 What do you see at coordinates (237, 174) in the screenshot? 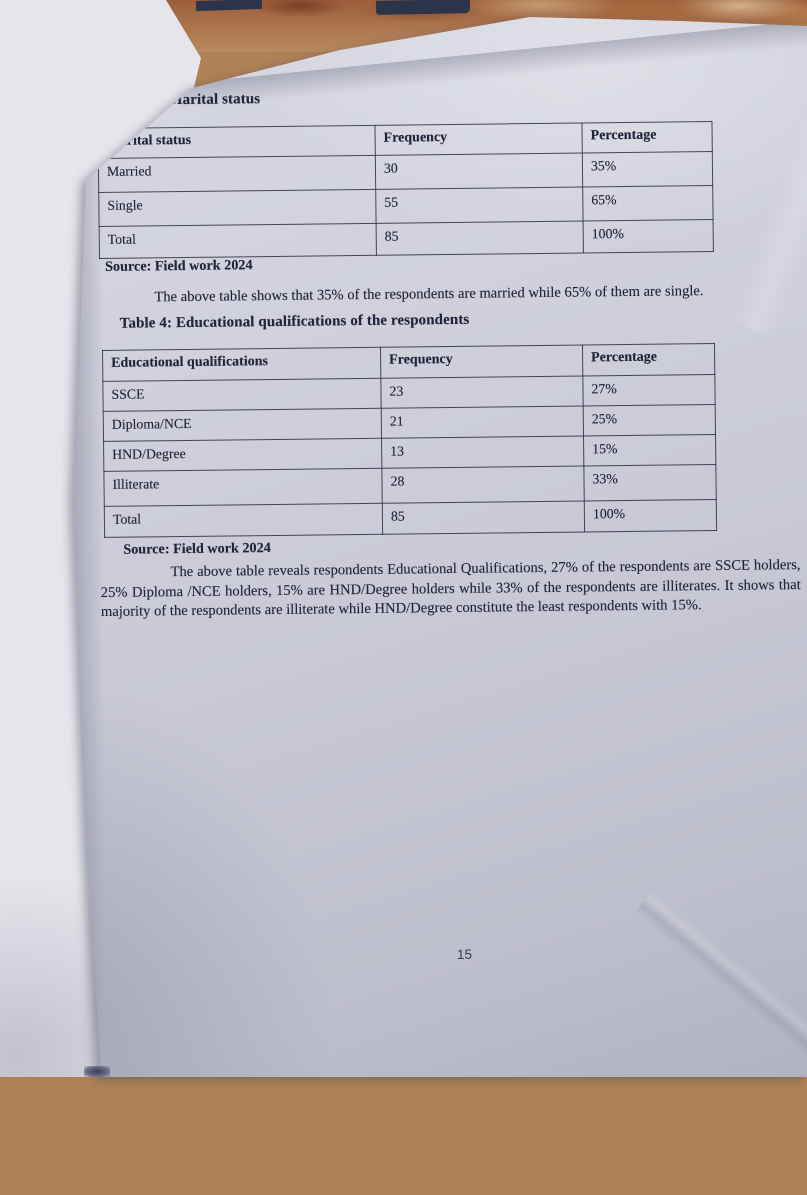
I see `table-cell: Married` at bounding box center [237, 174].